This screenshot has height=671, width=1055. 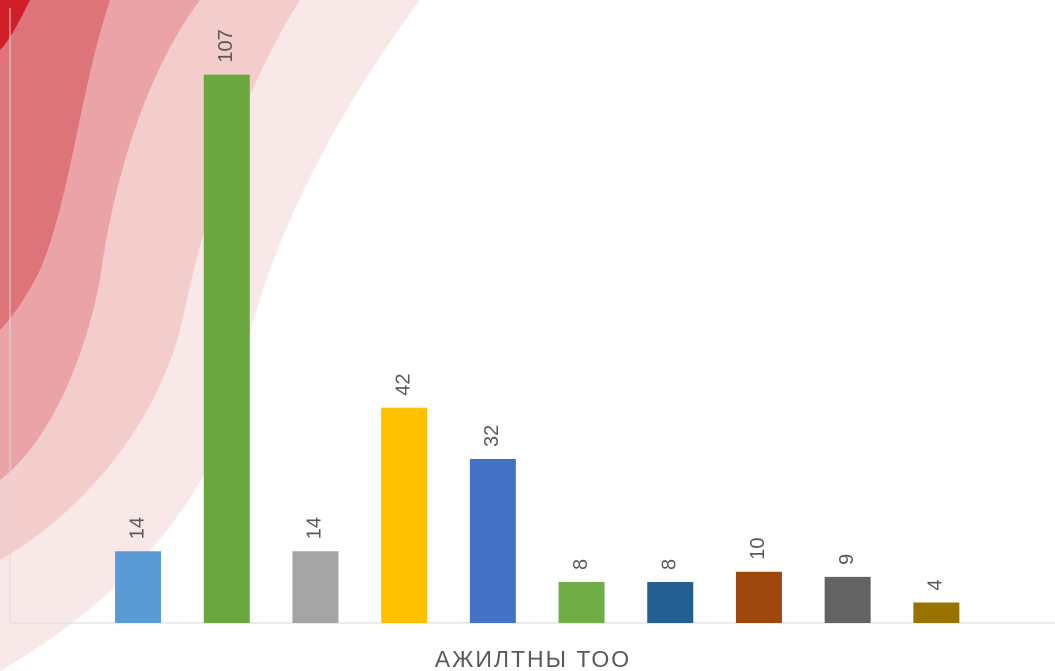 I want to click on value-label: 107, so click(x=226, y=45).